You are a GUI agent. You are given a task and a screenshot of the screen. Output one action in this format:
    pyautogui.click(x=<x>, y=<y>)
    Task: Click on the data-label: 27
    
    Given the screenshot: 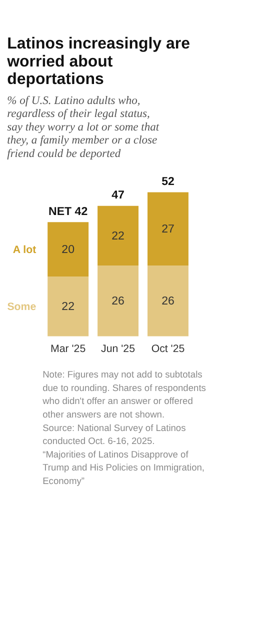 What is the action you would take?
    pyautogui.click(x=168, y=229)
    